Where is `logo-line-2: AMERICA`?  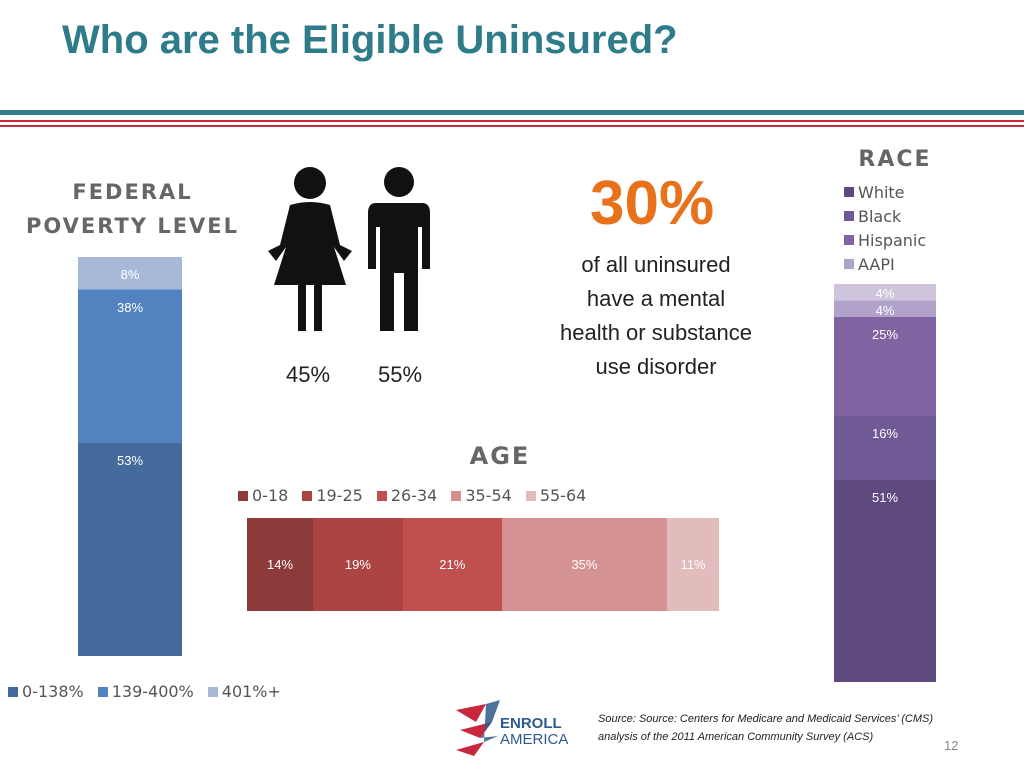 logo-line-2: AMERICA is located at coordinates (534, 739).